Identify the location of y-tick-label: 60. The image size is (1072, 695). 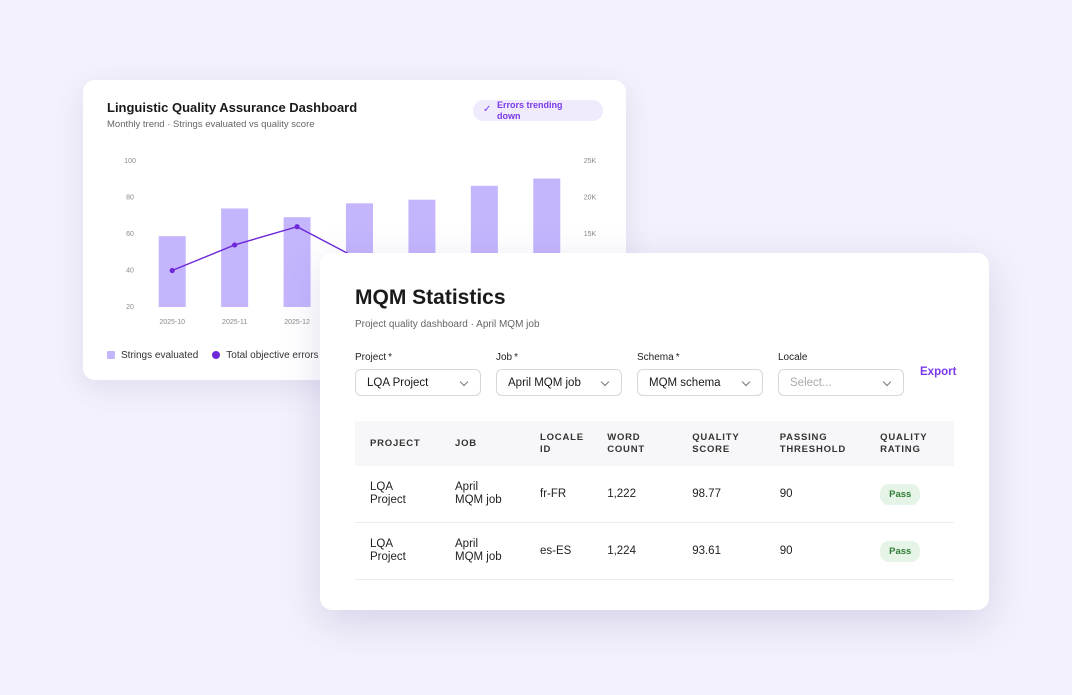
(130, 234).